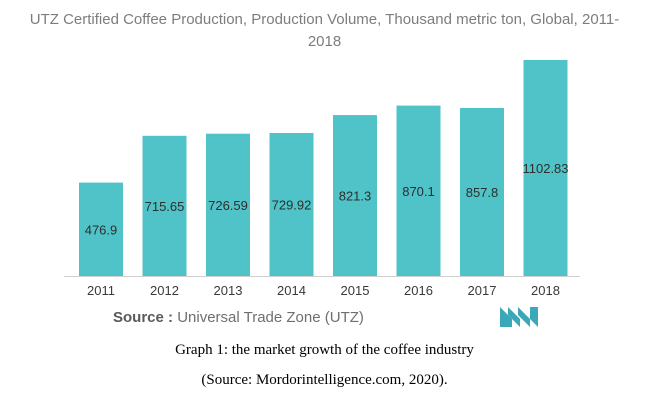 The image size is (649, 402). I want to click on data-label-2012: 715.65, so click(165, 206).